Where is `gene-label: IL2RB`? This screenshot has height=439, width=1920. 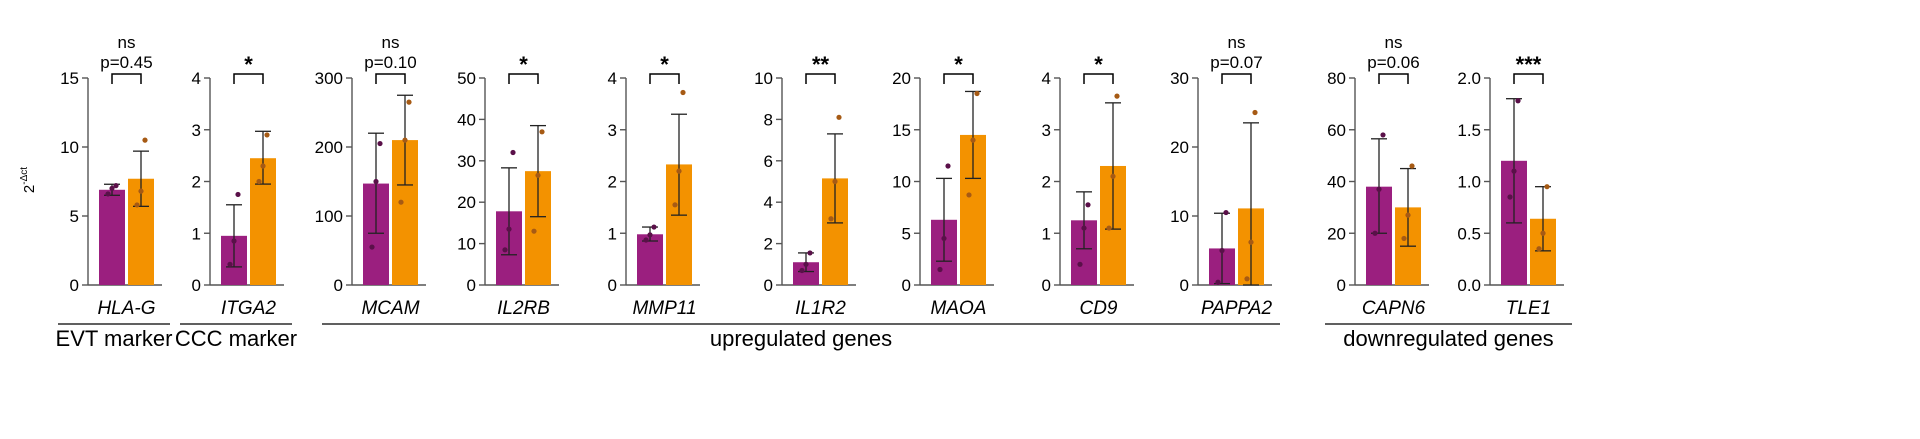
gene-label: IL2RB is located at coordinates (523, 308).